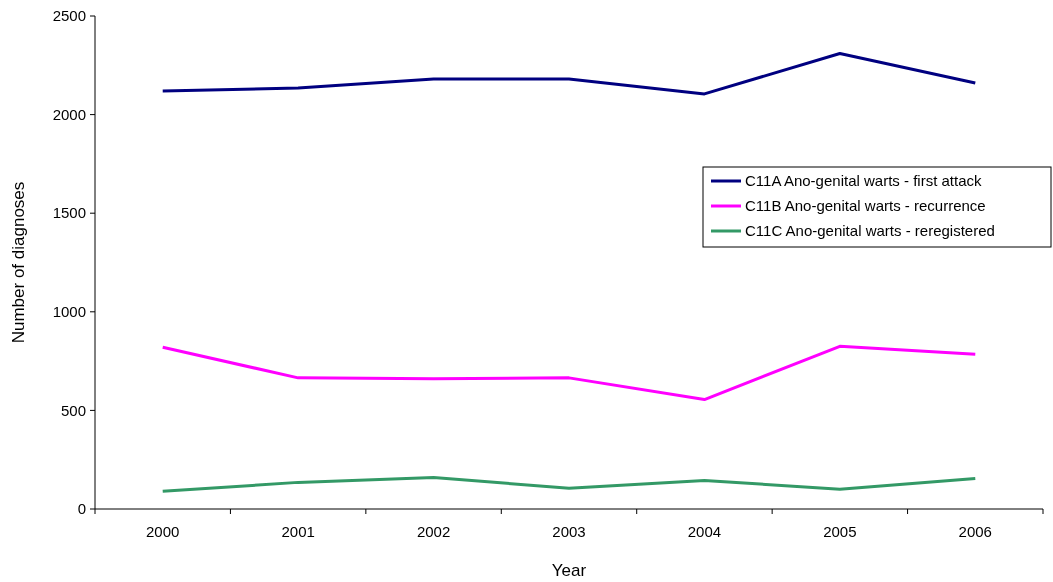  What do you see at coordinates (863, 181) in the screenshot?
I see `legend-label: C11A Ano-genital warts - first attack` at bounding box center [863, 181].